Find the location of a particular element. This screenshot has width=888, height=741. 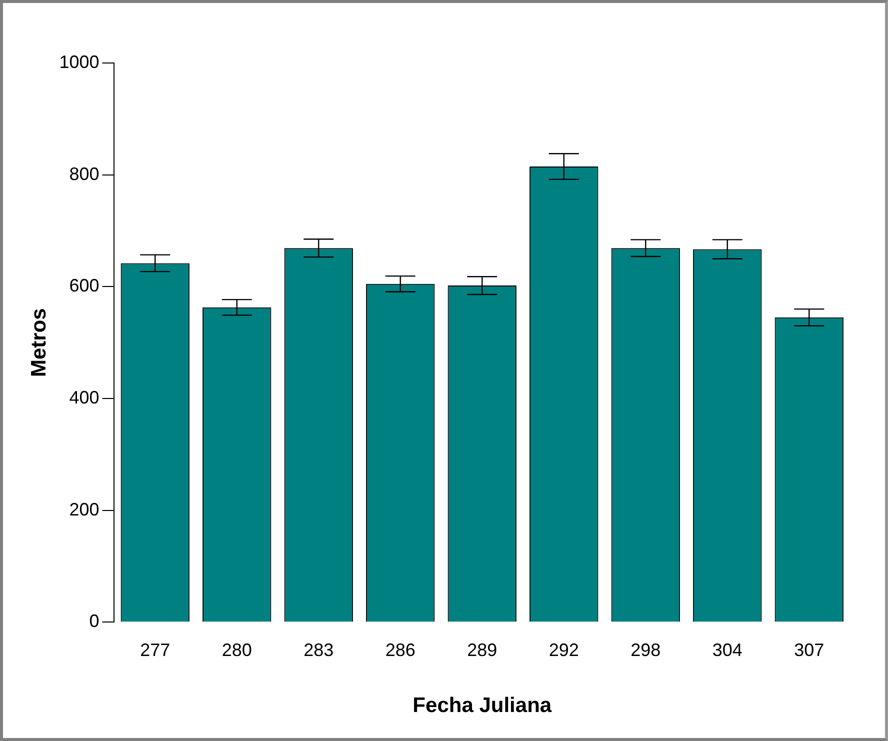

x-tick-label: 283 is located at coordinates (319, 650).